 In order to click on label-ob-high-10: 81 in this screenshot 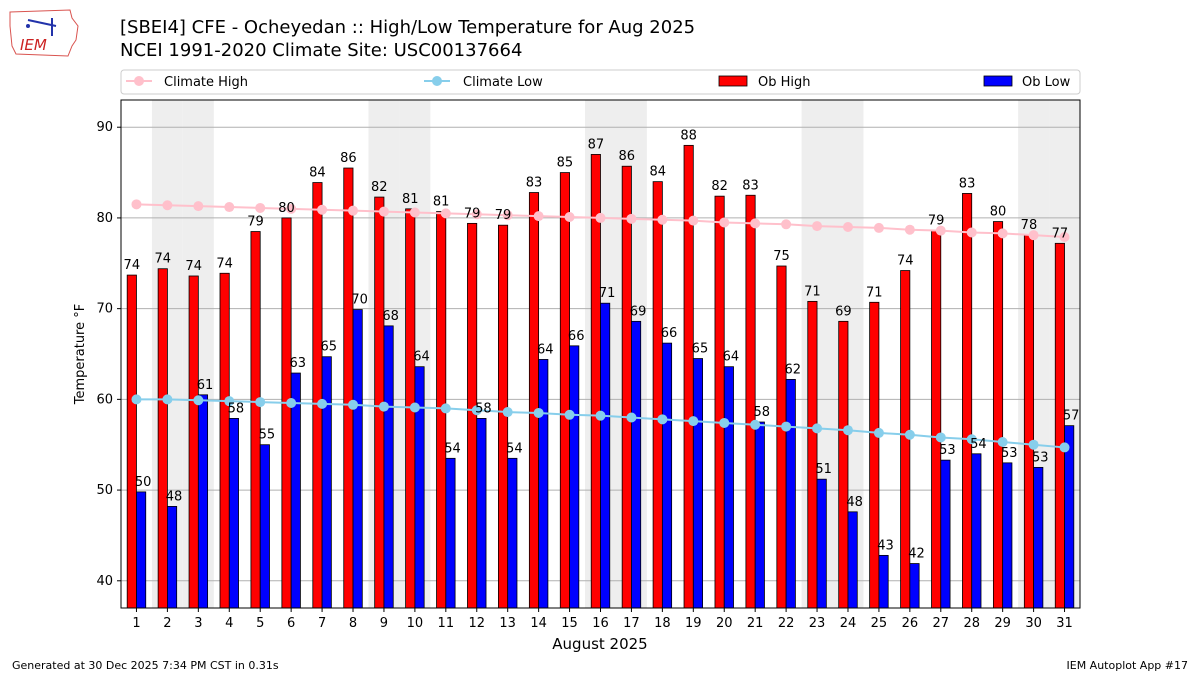, I will do `click(410, 199)`.